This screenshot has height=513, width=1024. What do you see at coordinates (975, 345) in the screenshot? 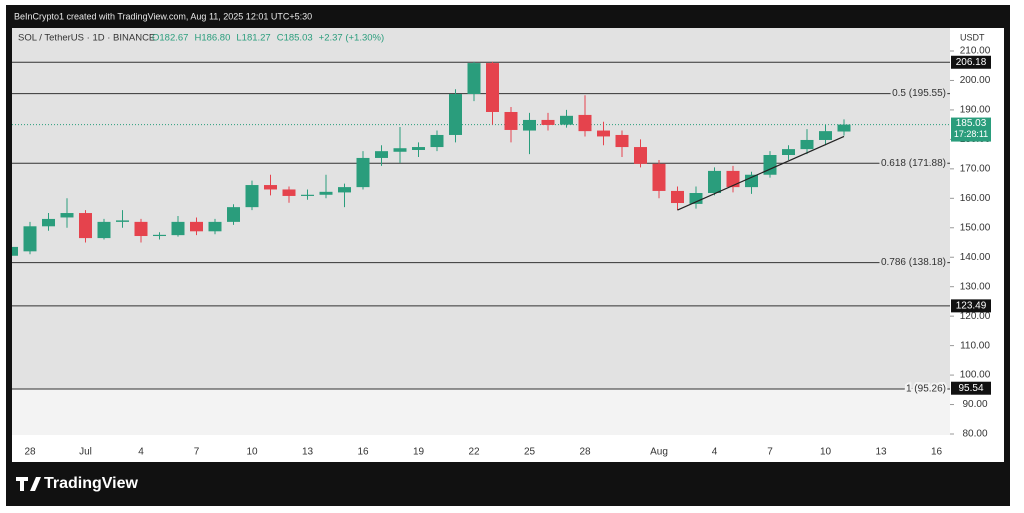
I see `y-tick-label: 110.00` at bounding box center [975, 345].